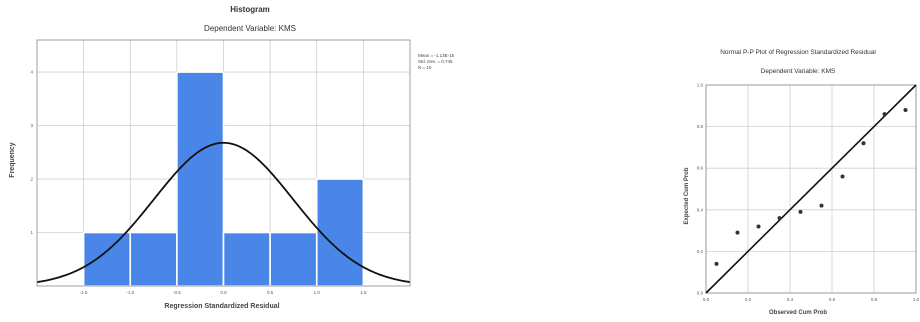 Image resolution: width=920 pixels, height=322 pixels. I want to click on pp-y-tick: 0.2, so click(700, 251).